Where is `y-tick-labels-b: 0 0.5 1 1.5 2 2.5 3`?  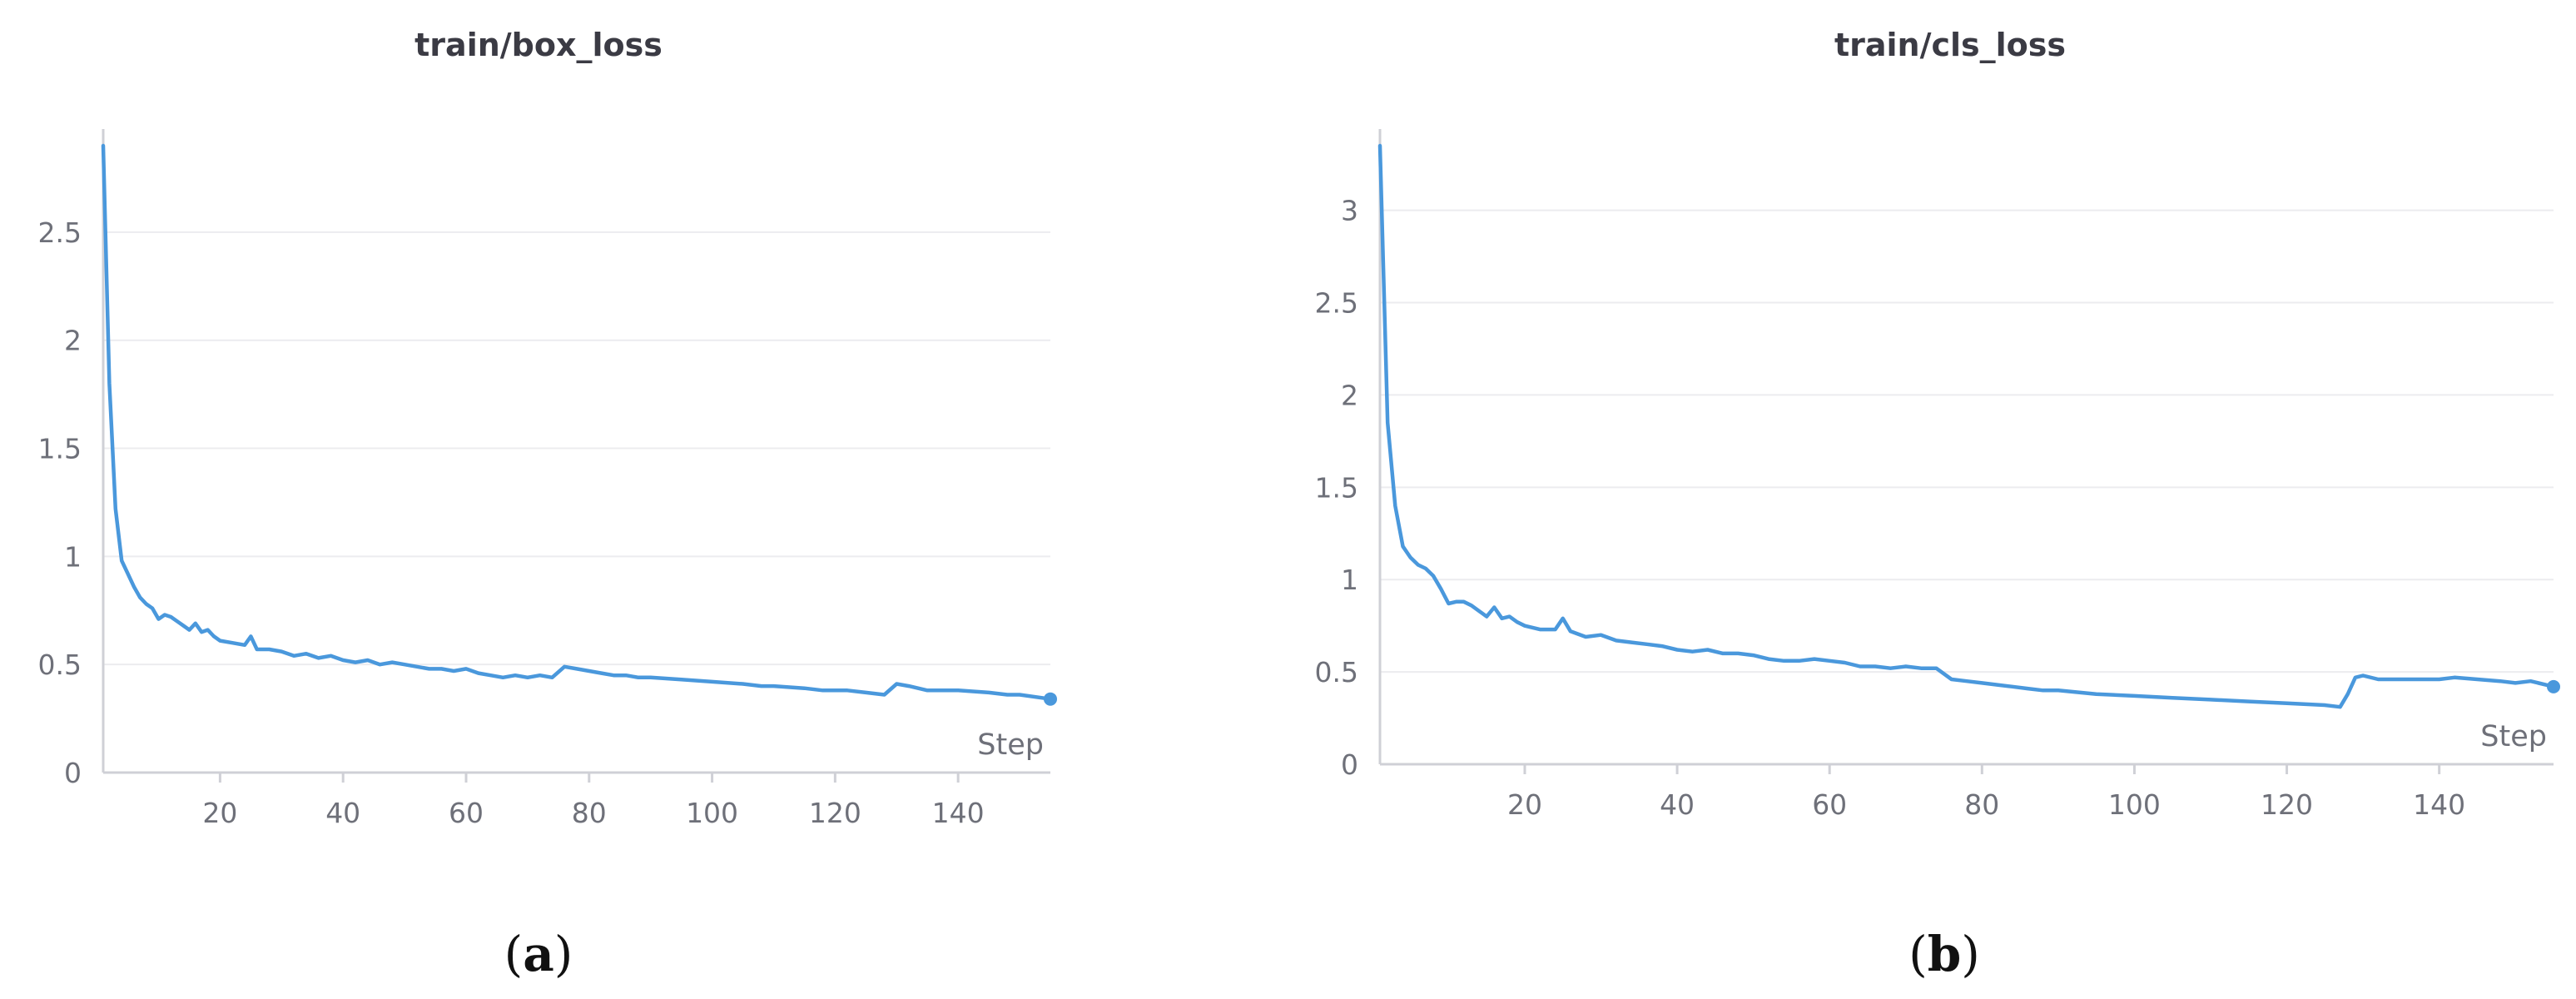 y-tick-labels-b: 0 0.5 1 1.5 2 2.5 3 is located at coordinates (1336, 488).